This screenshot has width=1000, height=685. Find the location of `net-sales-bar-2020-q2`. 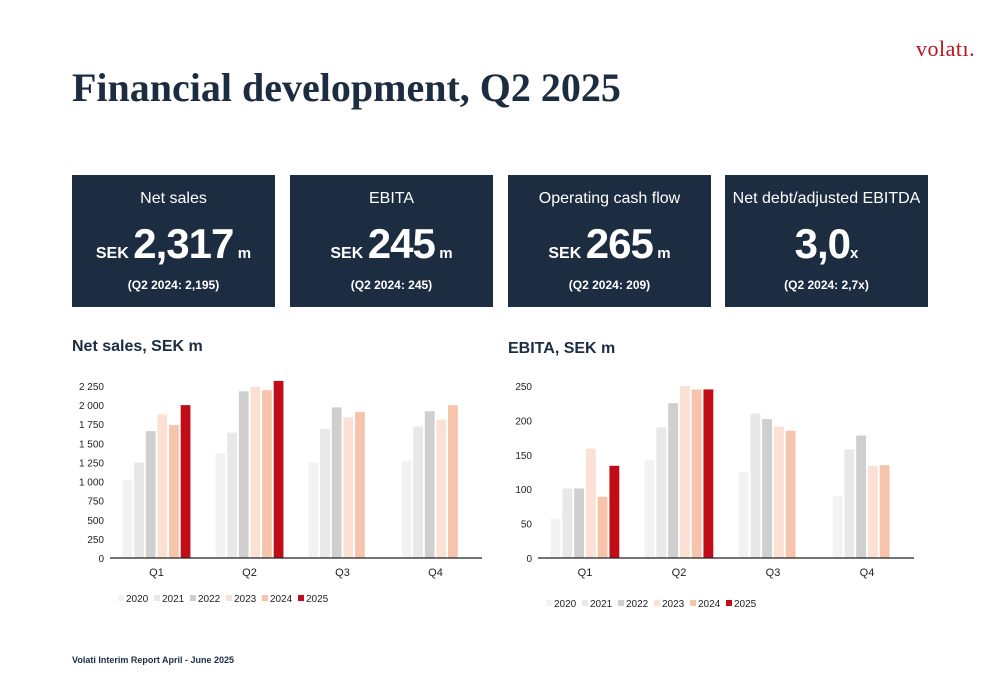

net-sales-bar-2020-q2 is located at coordinates (220, 505).